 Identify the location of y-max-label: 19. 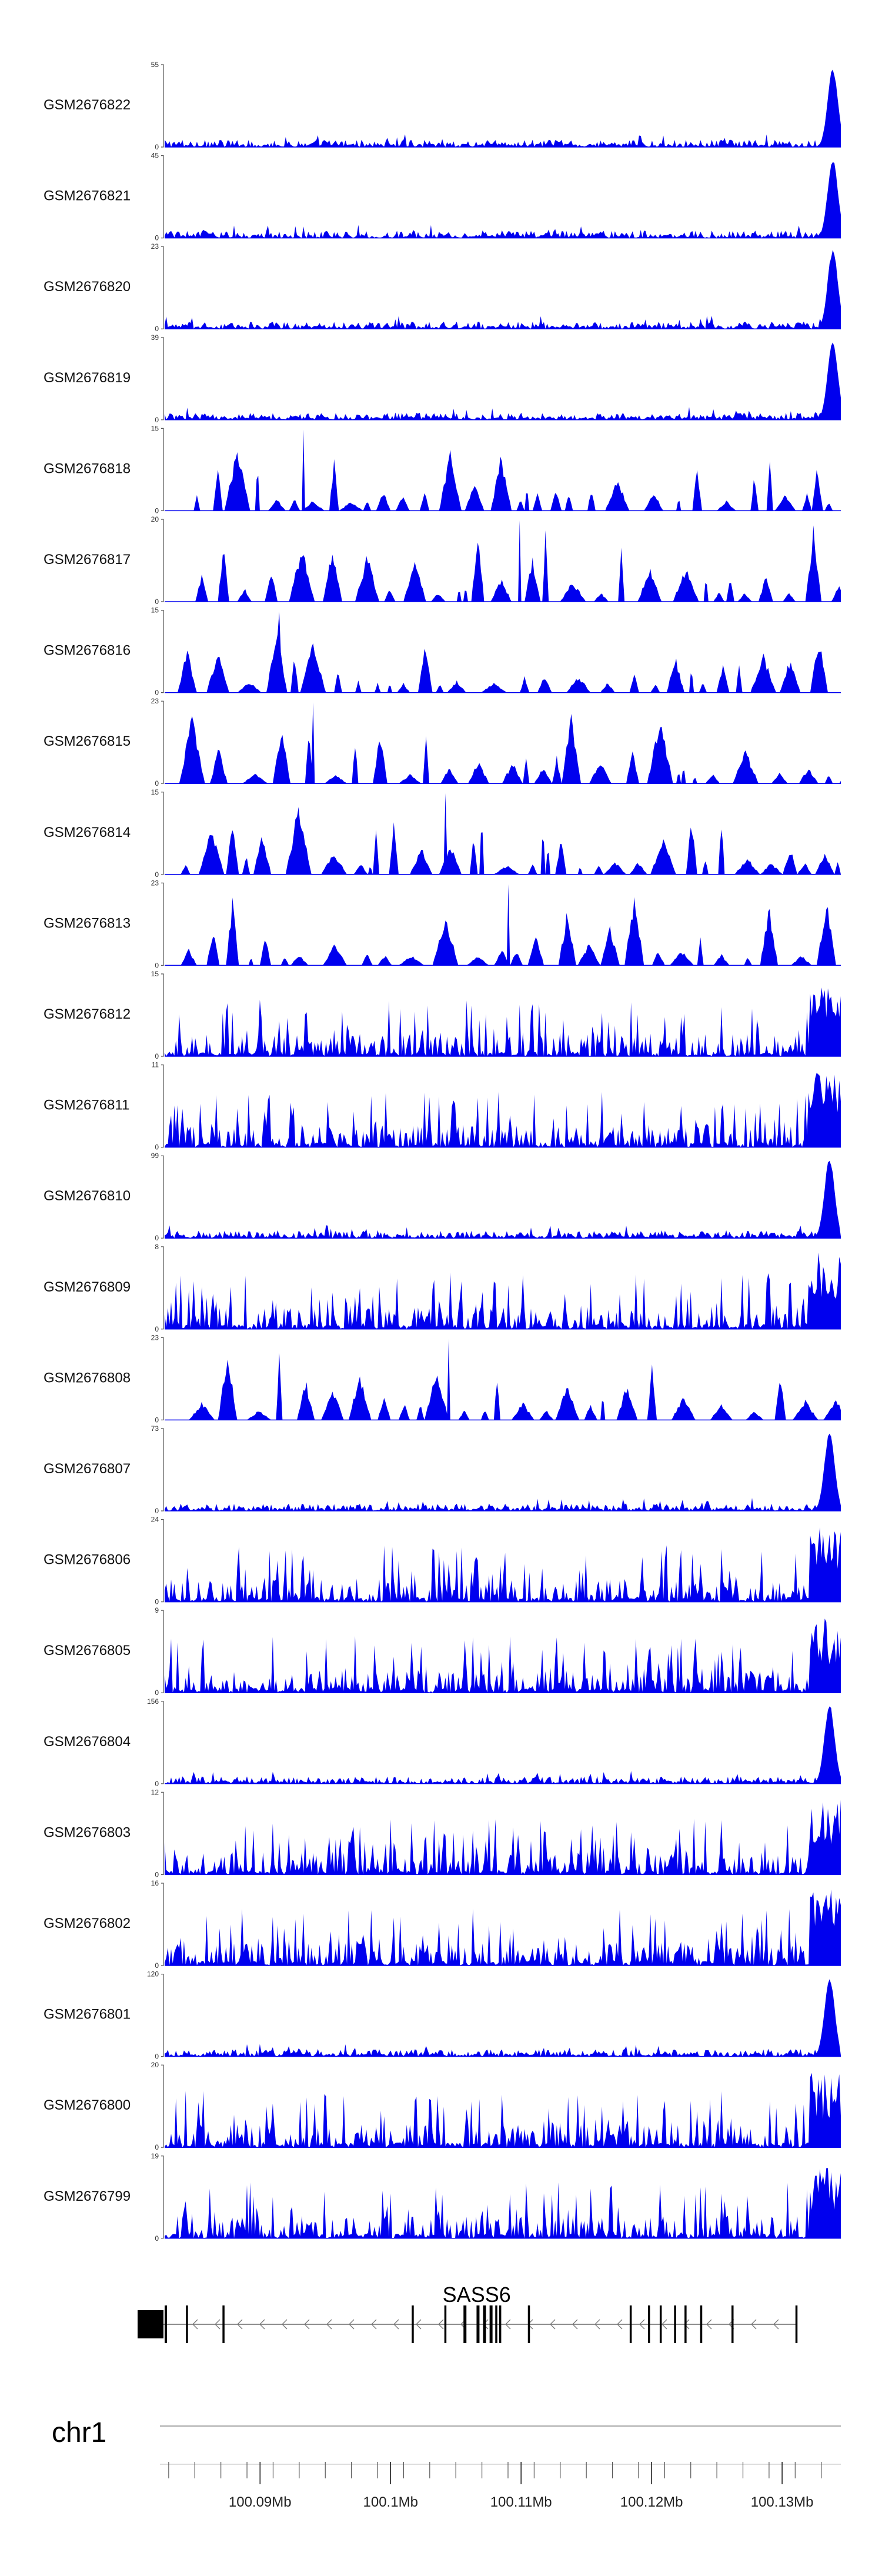
(155, 2156).